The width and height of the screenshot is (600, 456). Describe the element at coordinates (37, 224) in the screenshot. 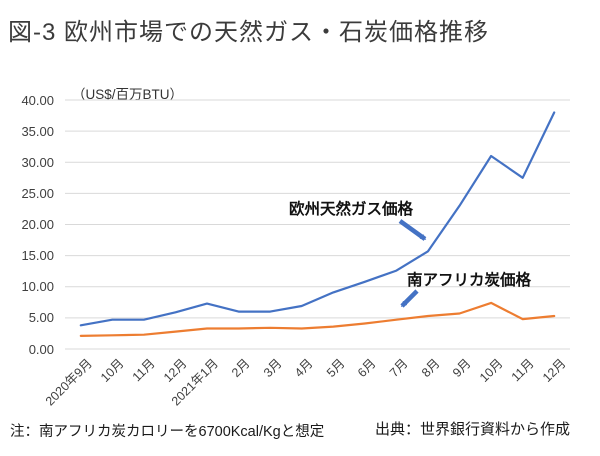

I see `y-axis-tick-label: 20.00` at that location.